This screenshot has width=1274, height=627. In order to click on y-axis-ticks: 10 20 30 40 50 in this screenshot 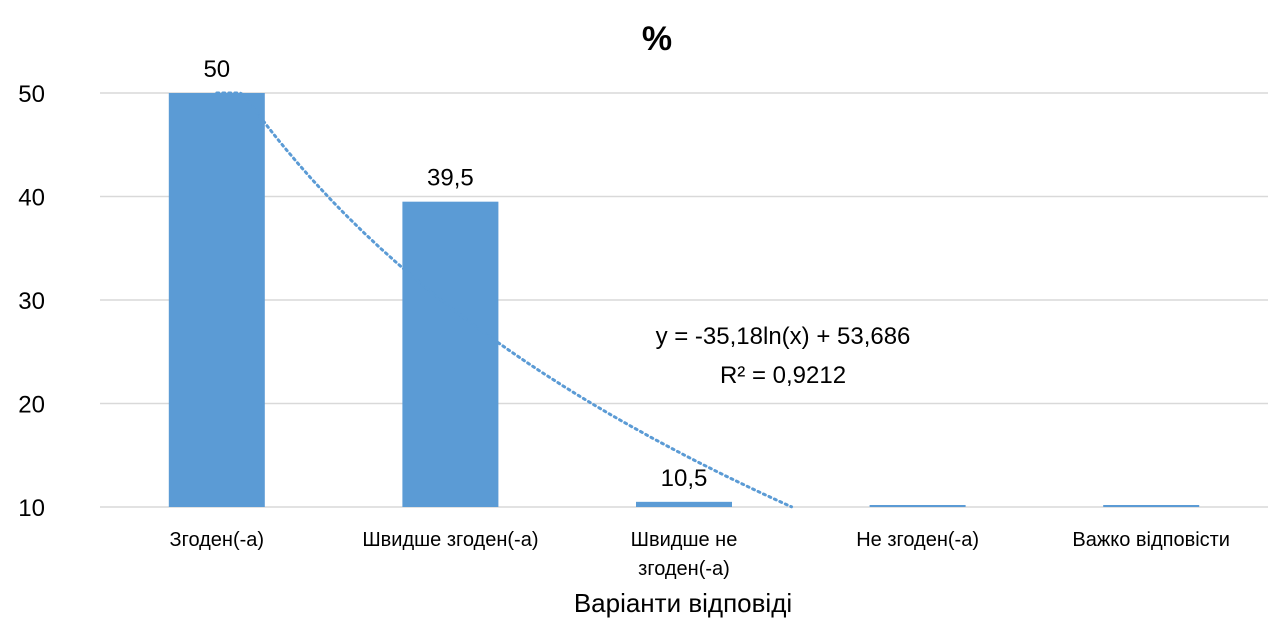, I will do `click(31, 301)`.